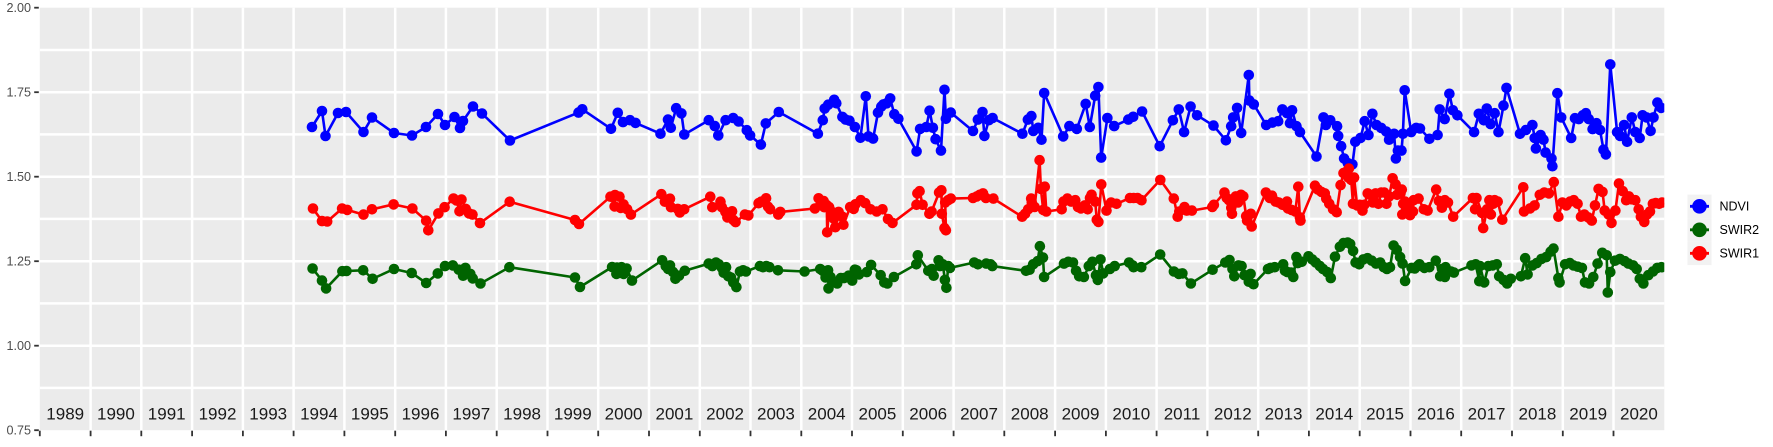 Image resolution: width=1773 pixels, height=447 pixels. What do you see at coordinates (18, 430) in the screenshot?
I see `svg-text: 0.75` at bounding box center [18, 430].